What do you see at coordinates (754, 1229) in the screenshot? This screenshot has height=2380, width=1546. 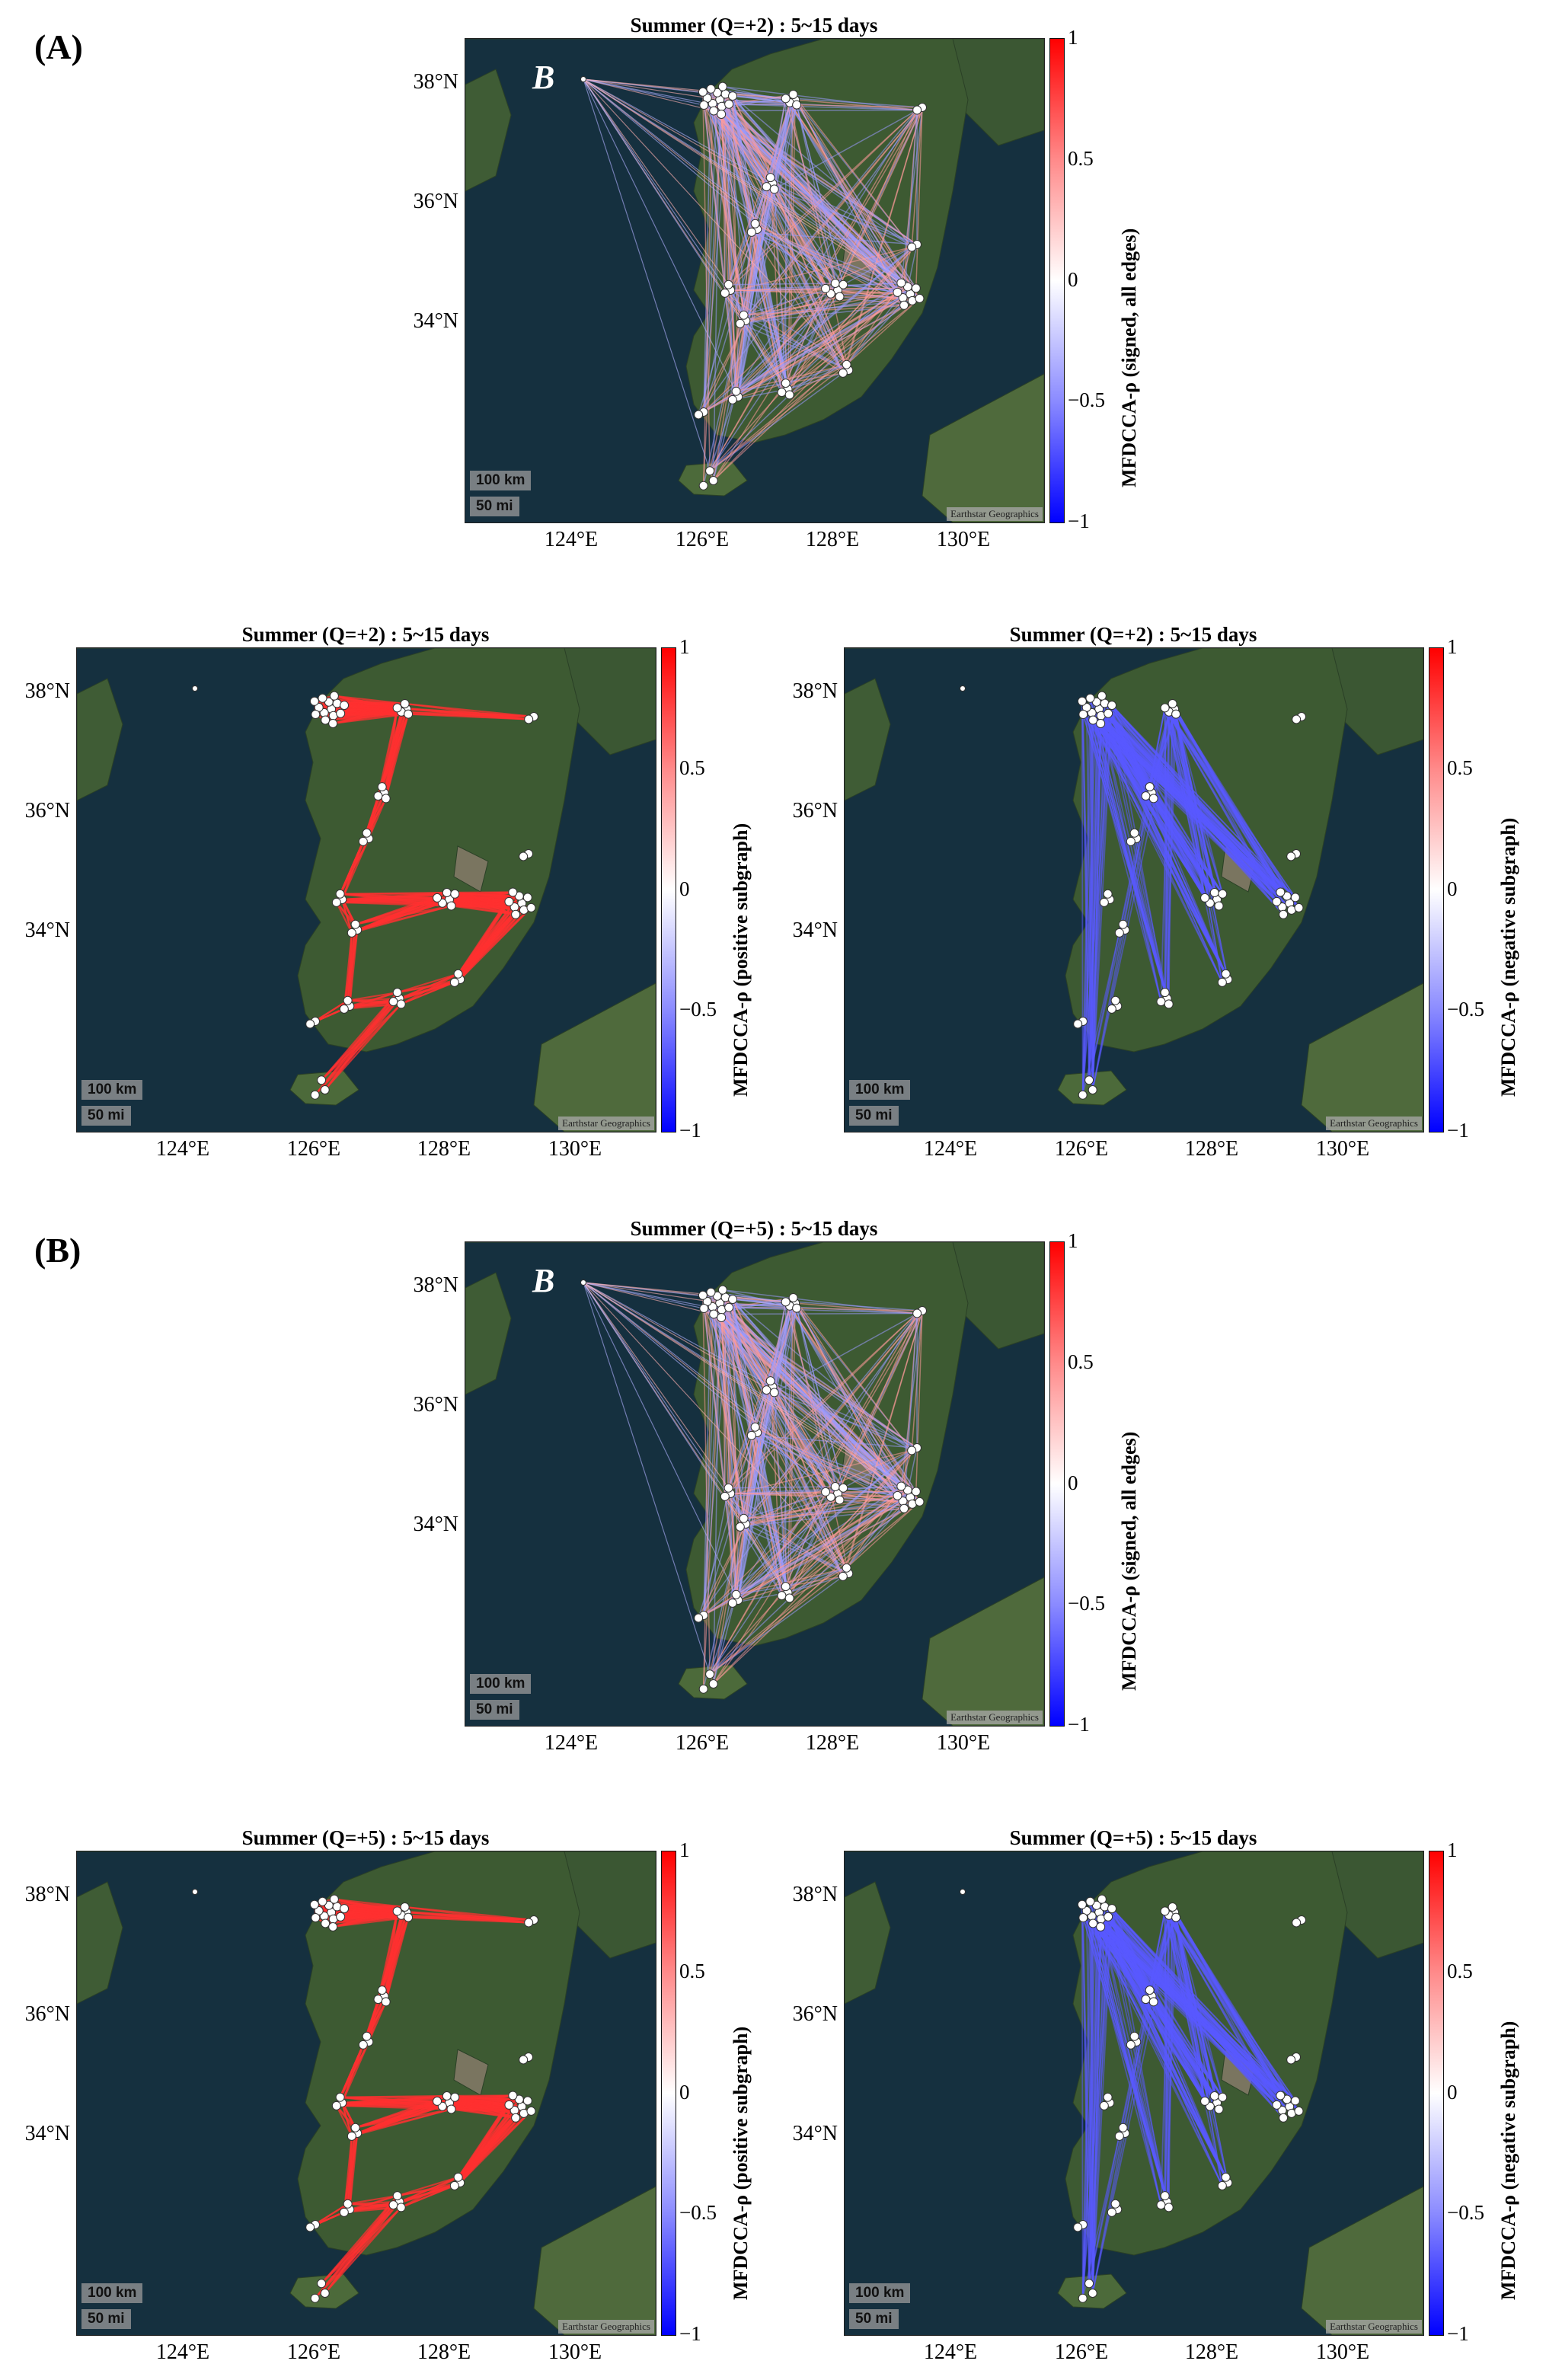 I see `panel-title: Summer (Q=+5) : 5~15 days` at bounding box center [754, 1229].